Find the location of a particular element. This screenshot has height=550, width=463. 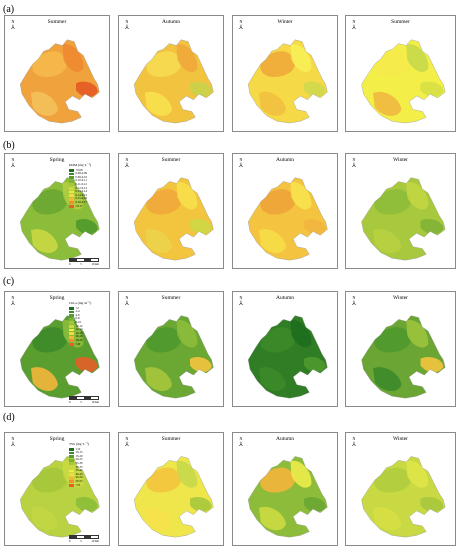

legend-item: 40-45 is located at coordinates (79, 474).